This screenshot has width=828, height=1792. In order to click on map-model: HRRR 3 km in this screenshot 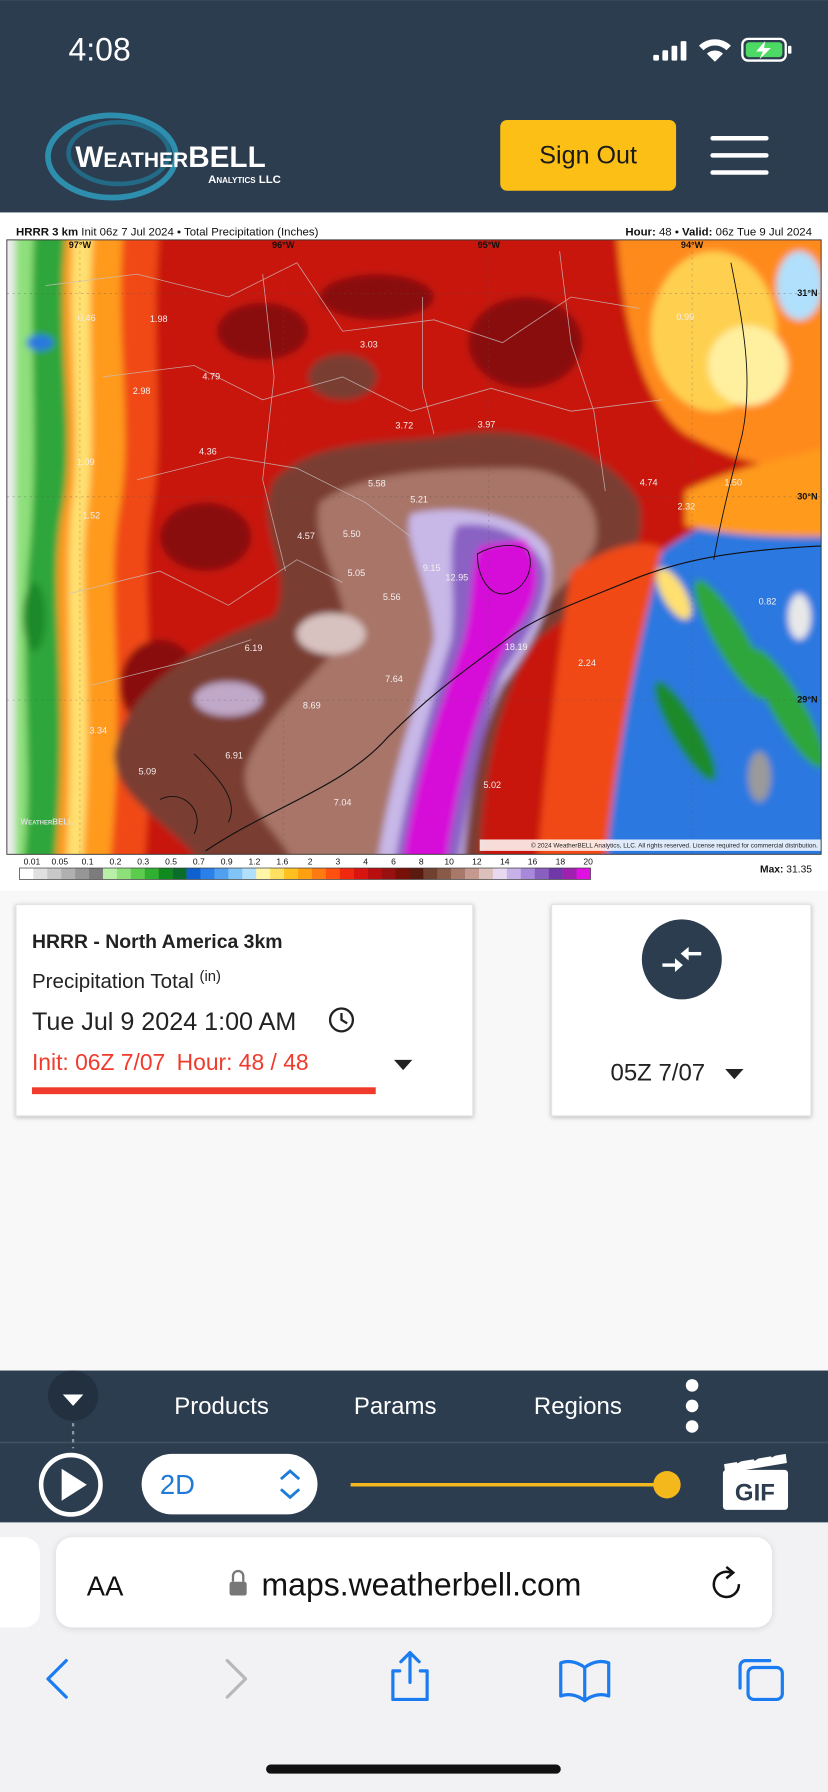, I will do `click(47, 232)`.